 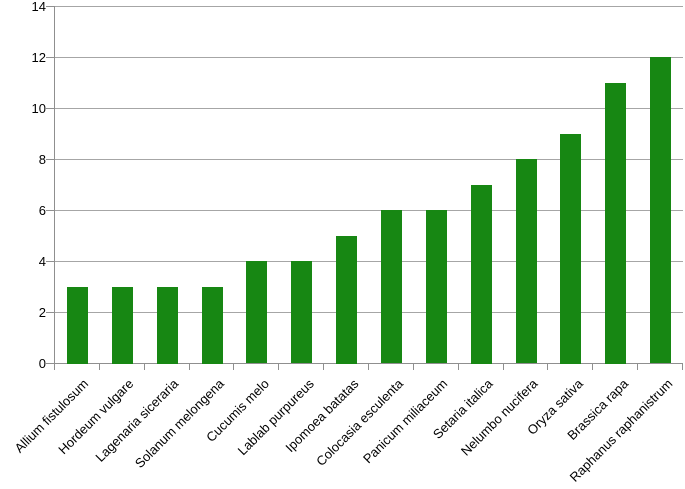 What do you see at coordinates (42, 363) in the screenshot?
I see `y-axis-tick-label: 0` at bounding box center [42, 363].